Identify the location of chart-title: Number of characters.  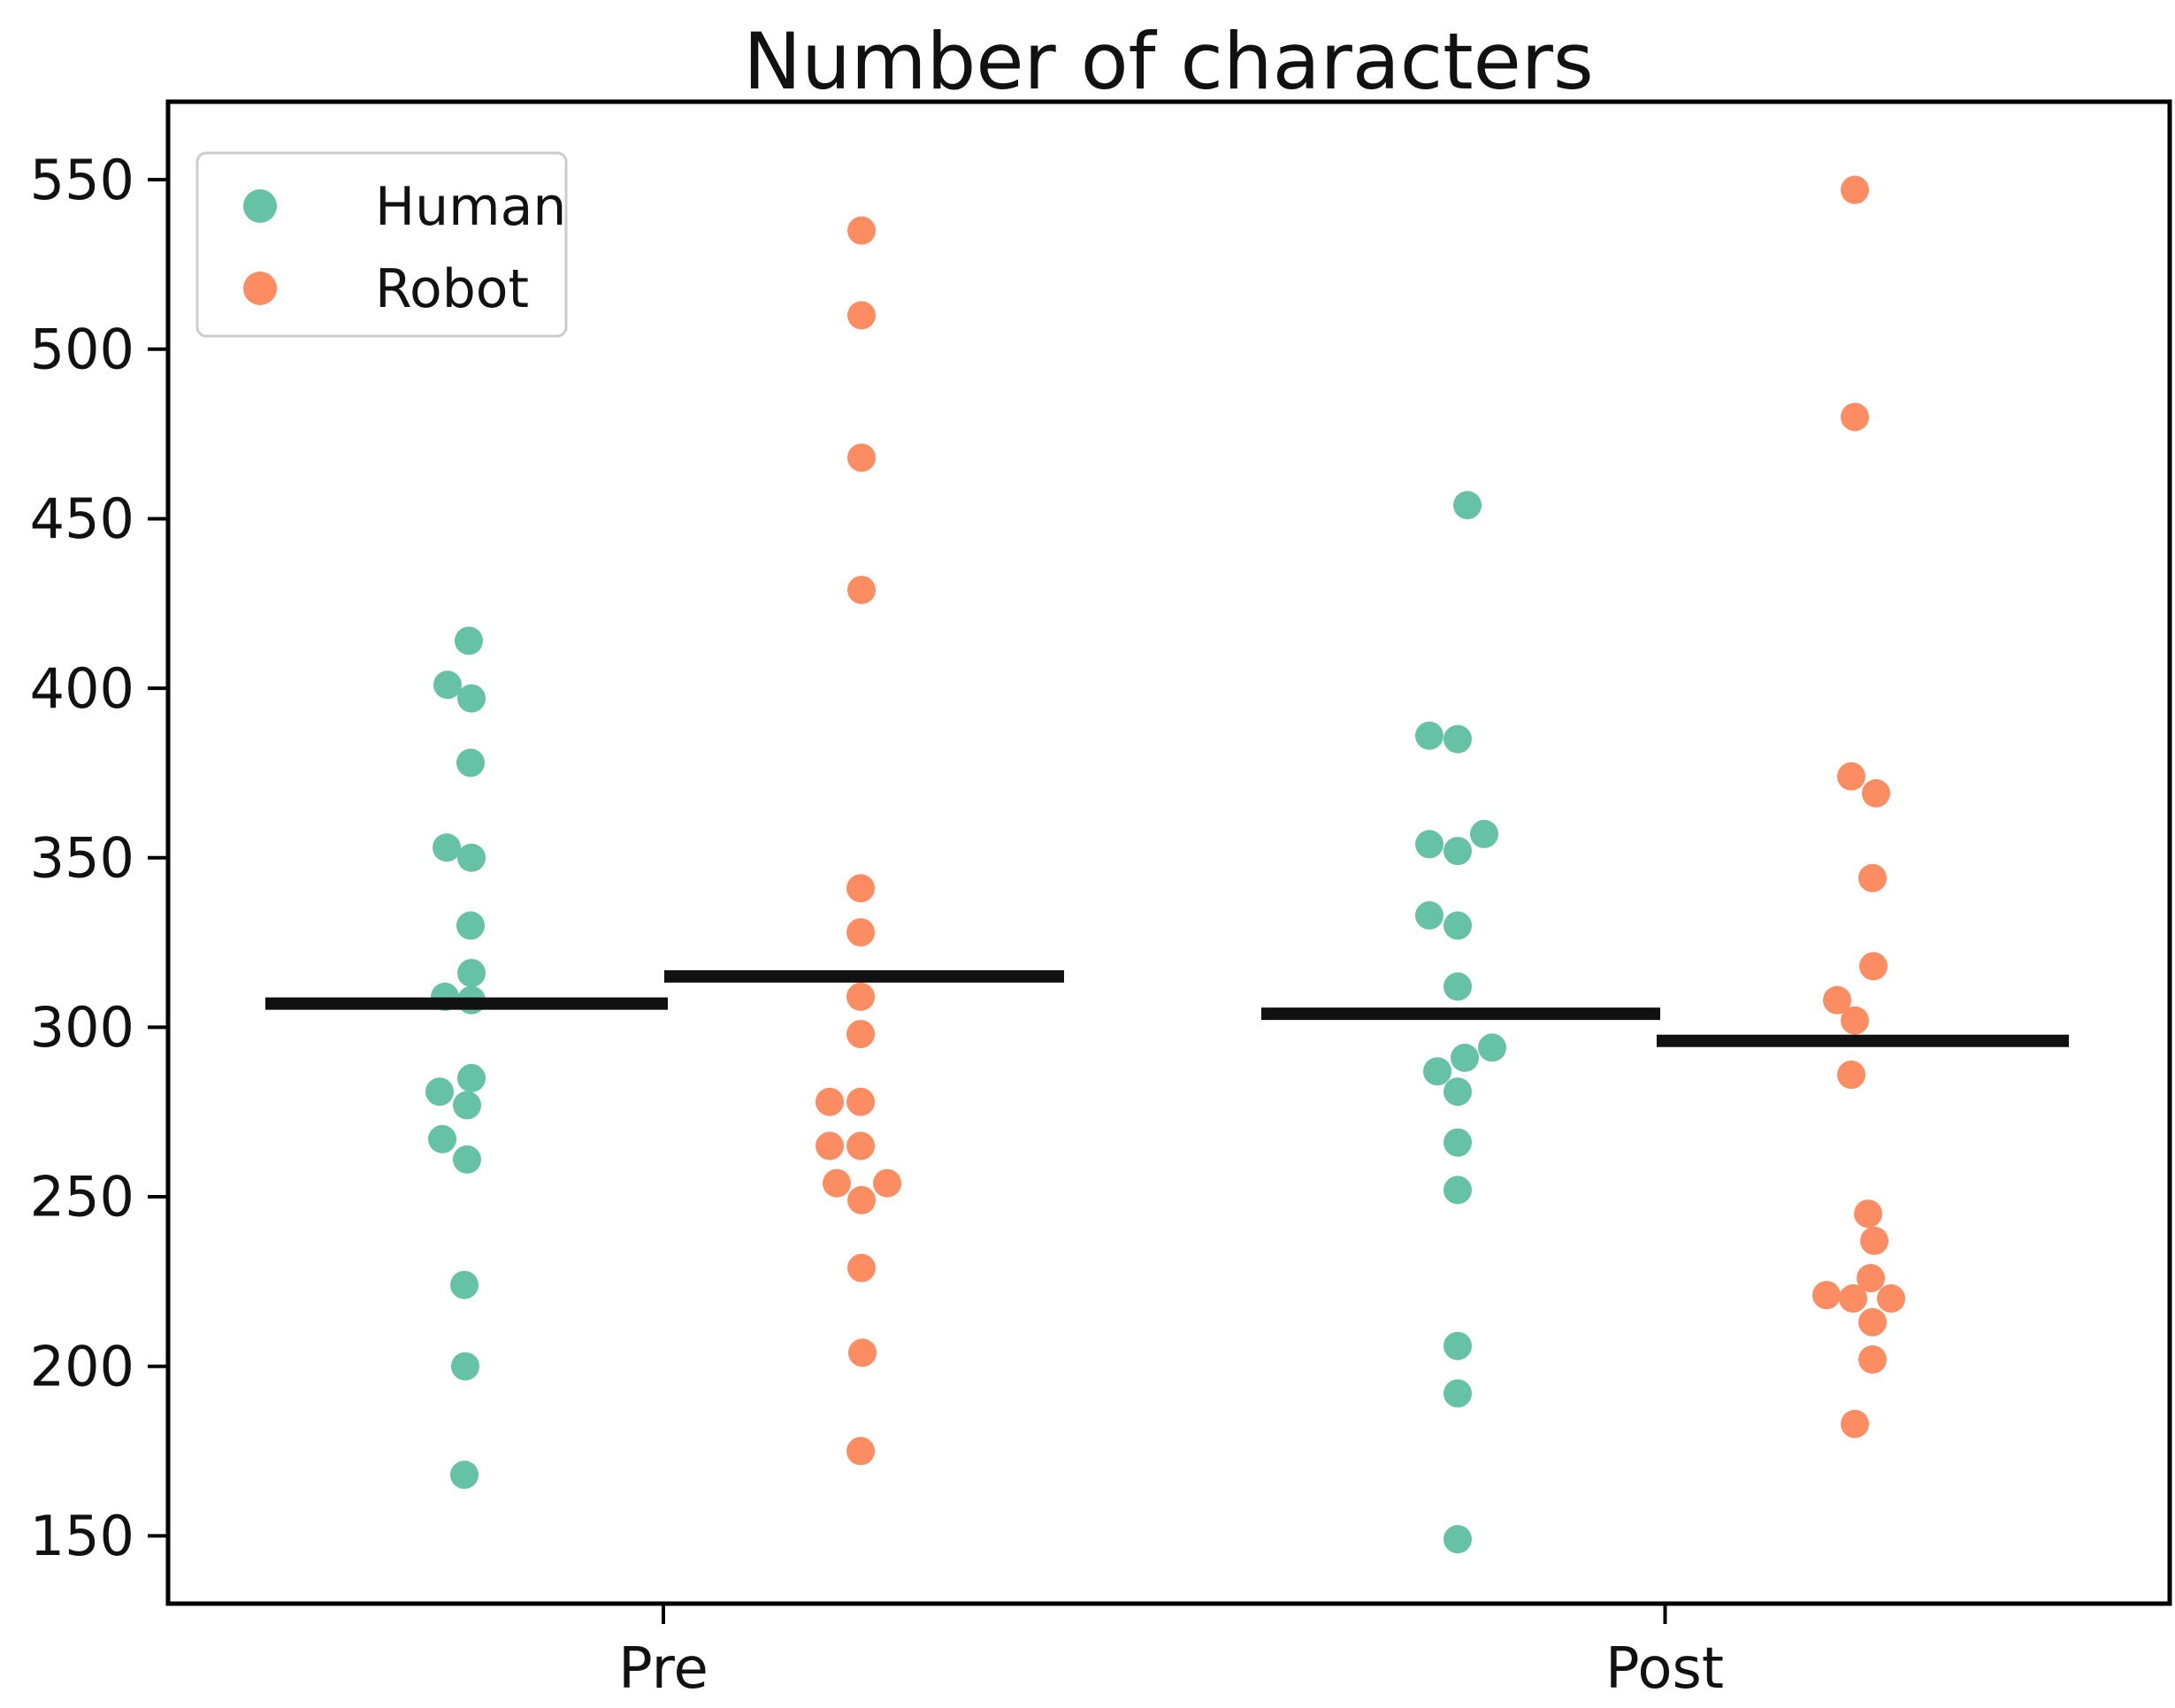
(1168, 62).